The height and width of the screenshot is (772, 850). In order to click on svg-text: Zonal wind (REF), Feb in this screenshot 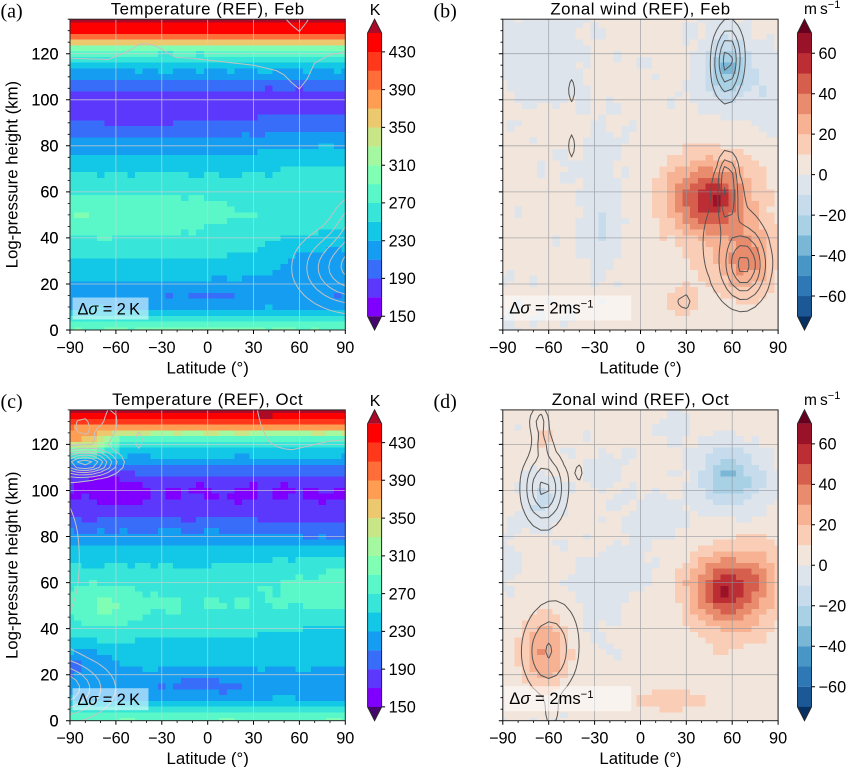, I will do `click(640, 9)`.